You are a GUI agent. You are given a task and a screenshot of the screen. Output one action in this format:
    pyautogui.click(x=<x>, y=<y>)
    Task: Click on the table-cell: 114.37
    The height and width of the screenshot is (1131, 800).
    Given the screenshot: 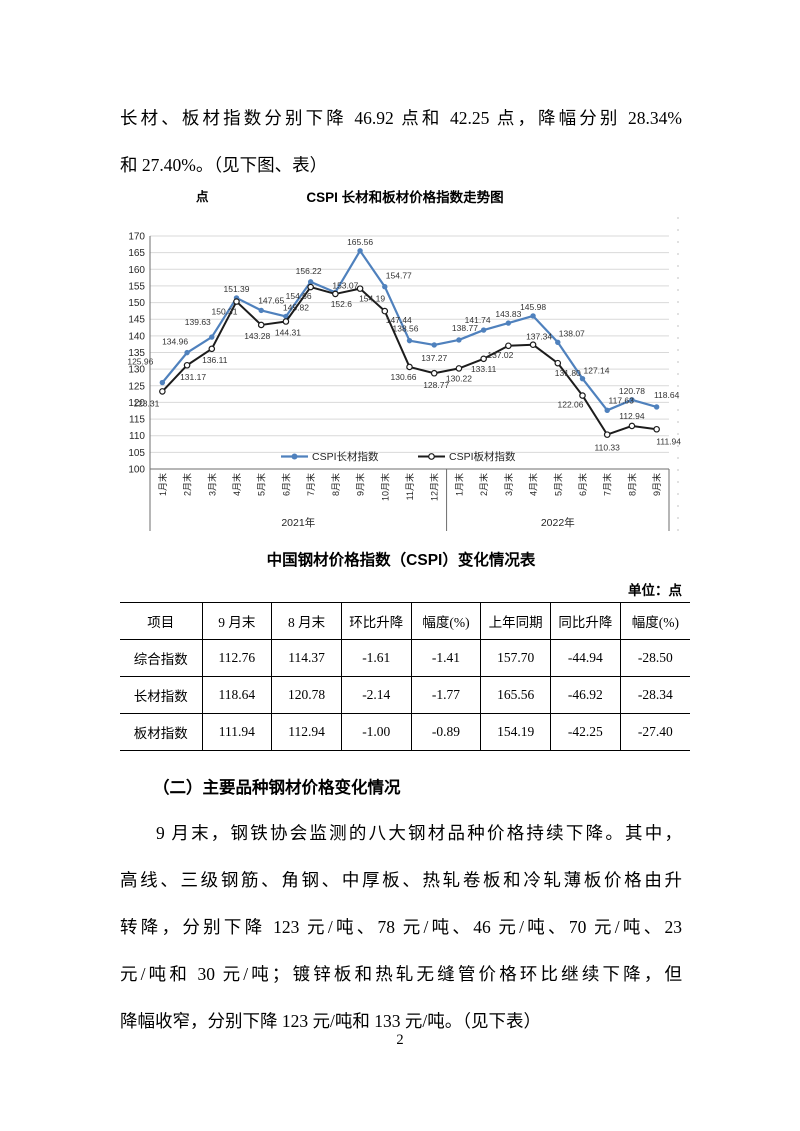 What is the action you would take?
    pyautogui.click(x=306, y=658)
    